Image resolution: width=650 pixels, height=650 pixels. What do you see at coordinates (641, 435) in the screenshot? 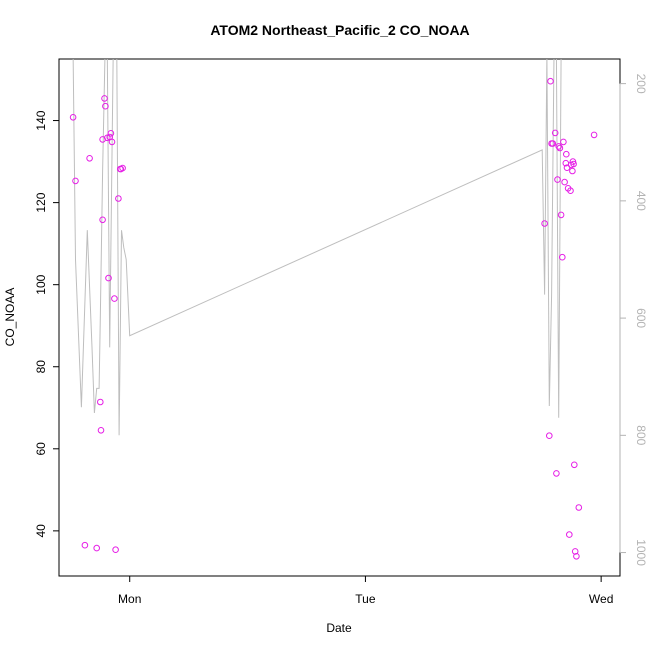
I see `y2-tick-label: 800` at bounding box center [641, 435].